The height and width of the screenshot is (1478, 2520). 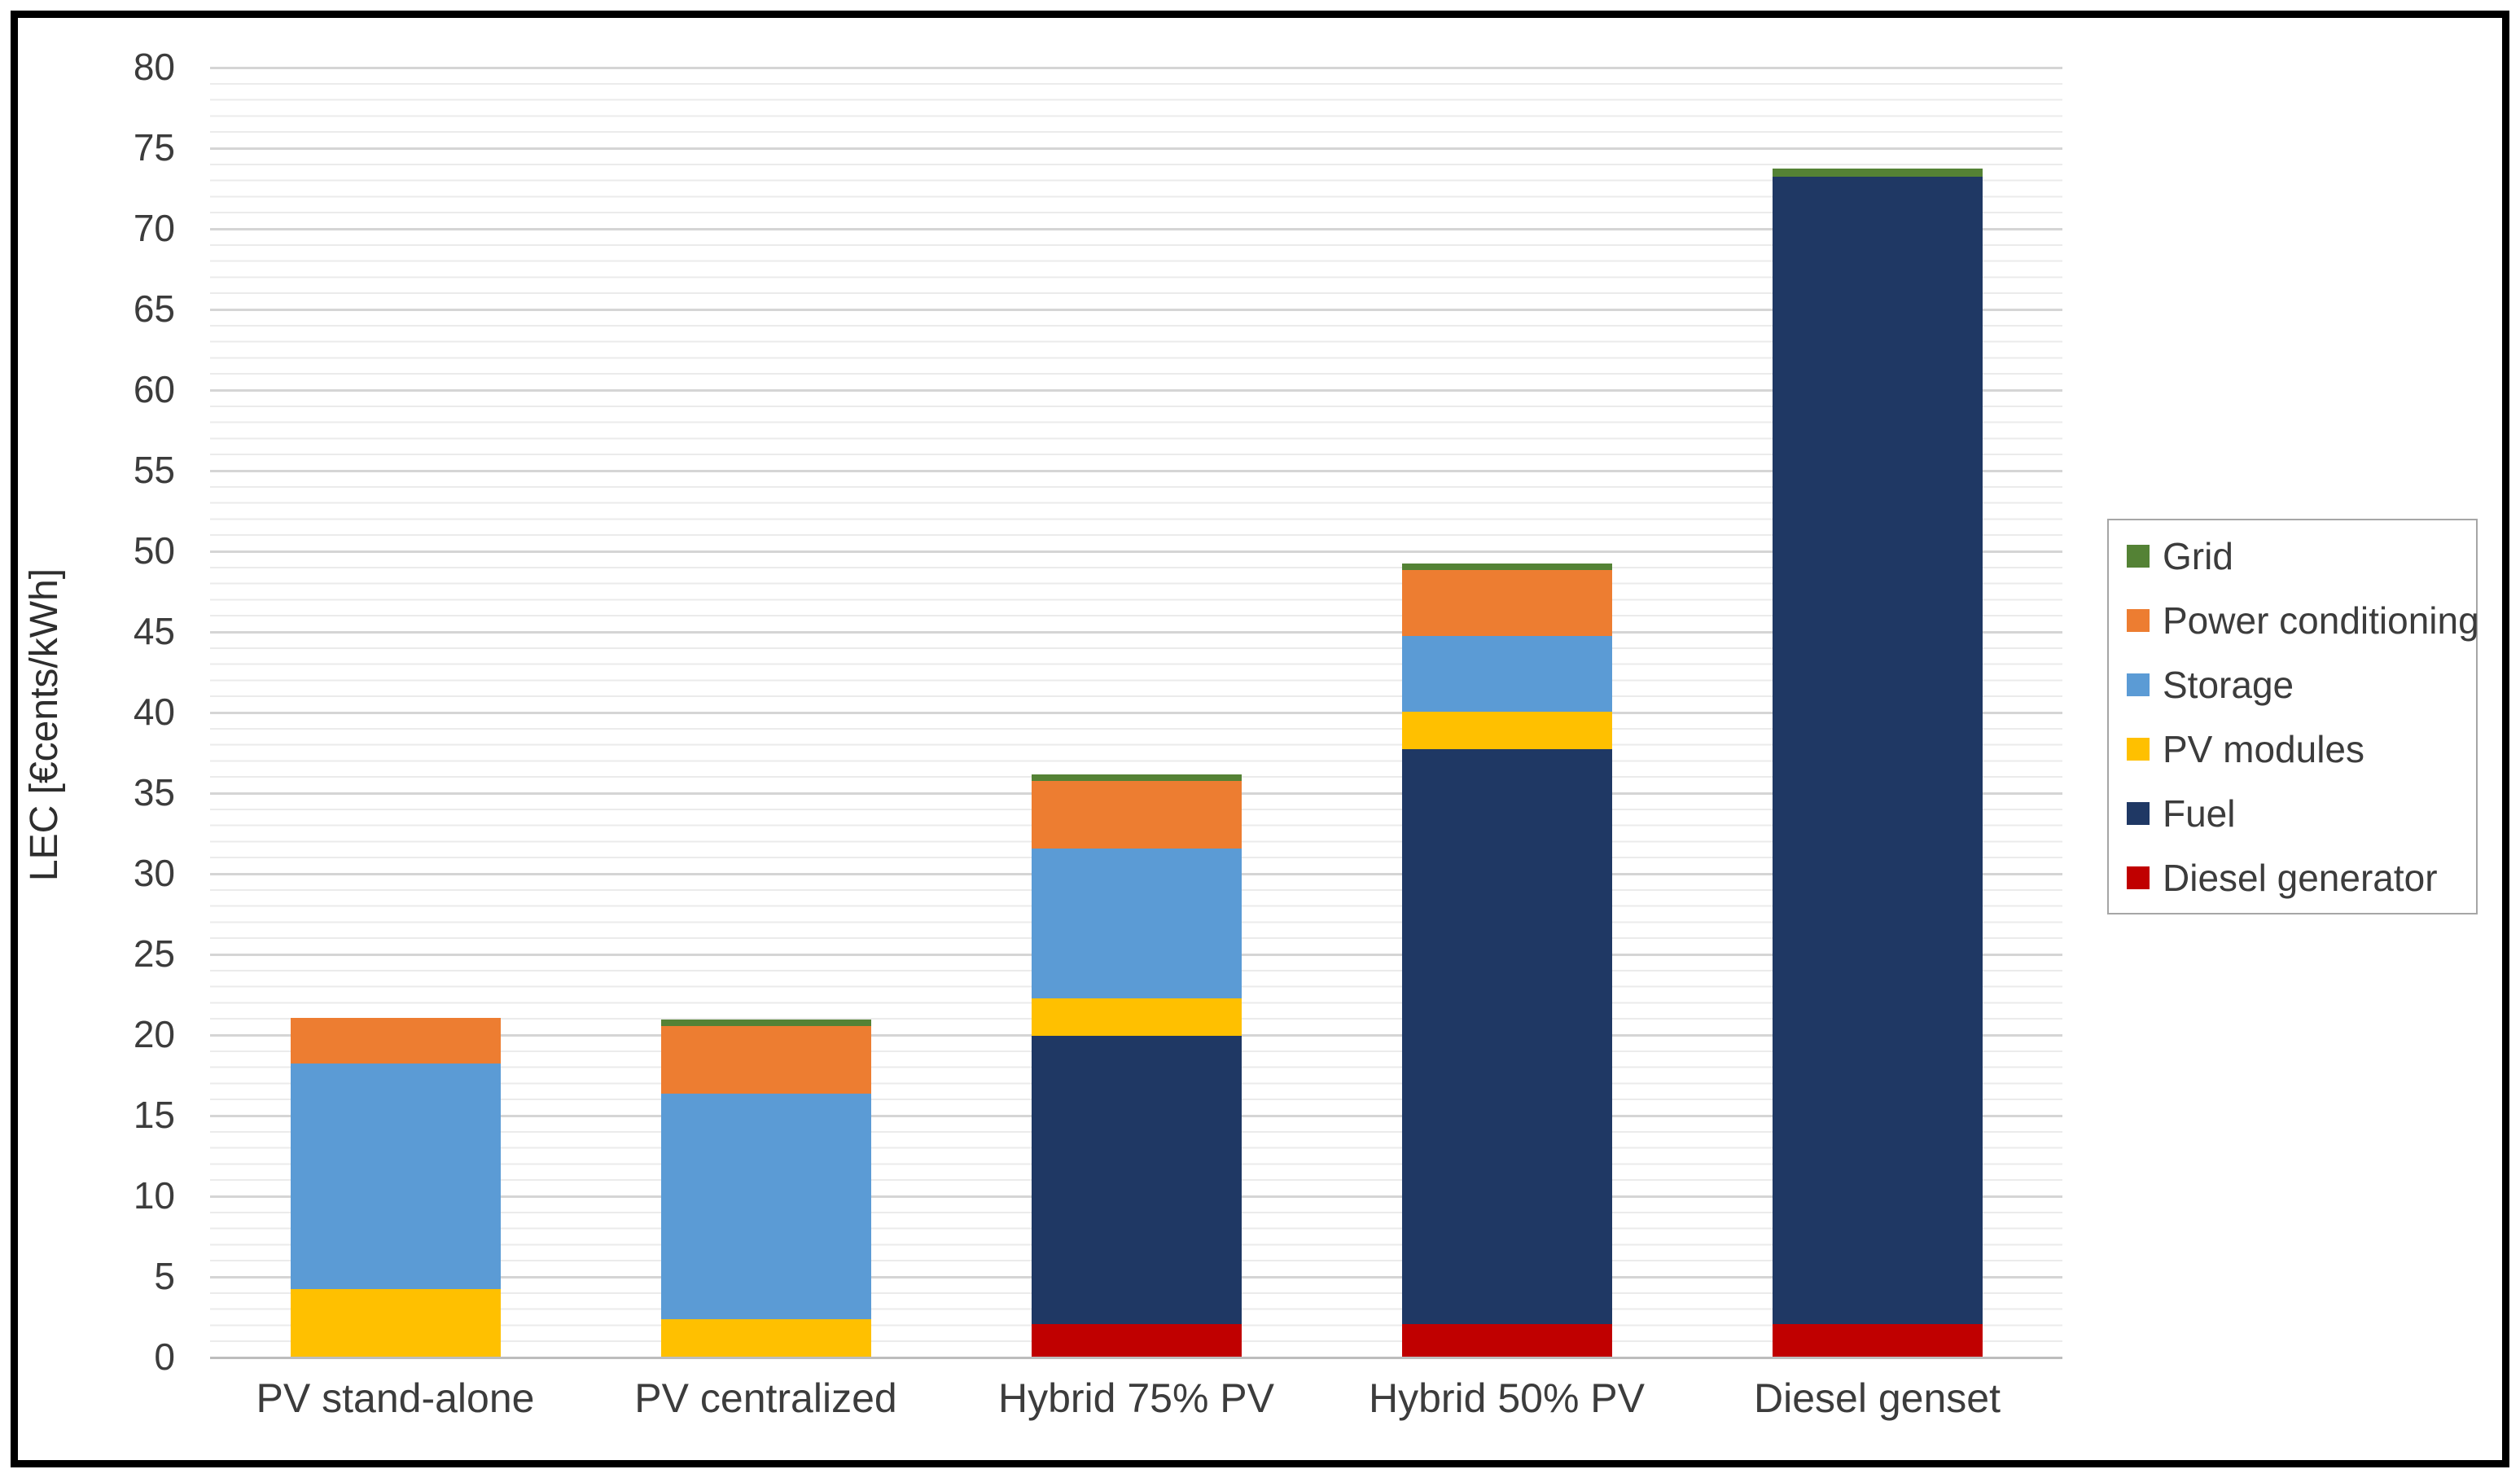 What do you see at coordinates (154, 712) in the screenshot?
I see `y-tick-label: 40` at bounding box center [154, 712].